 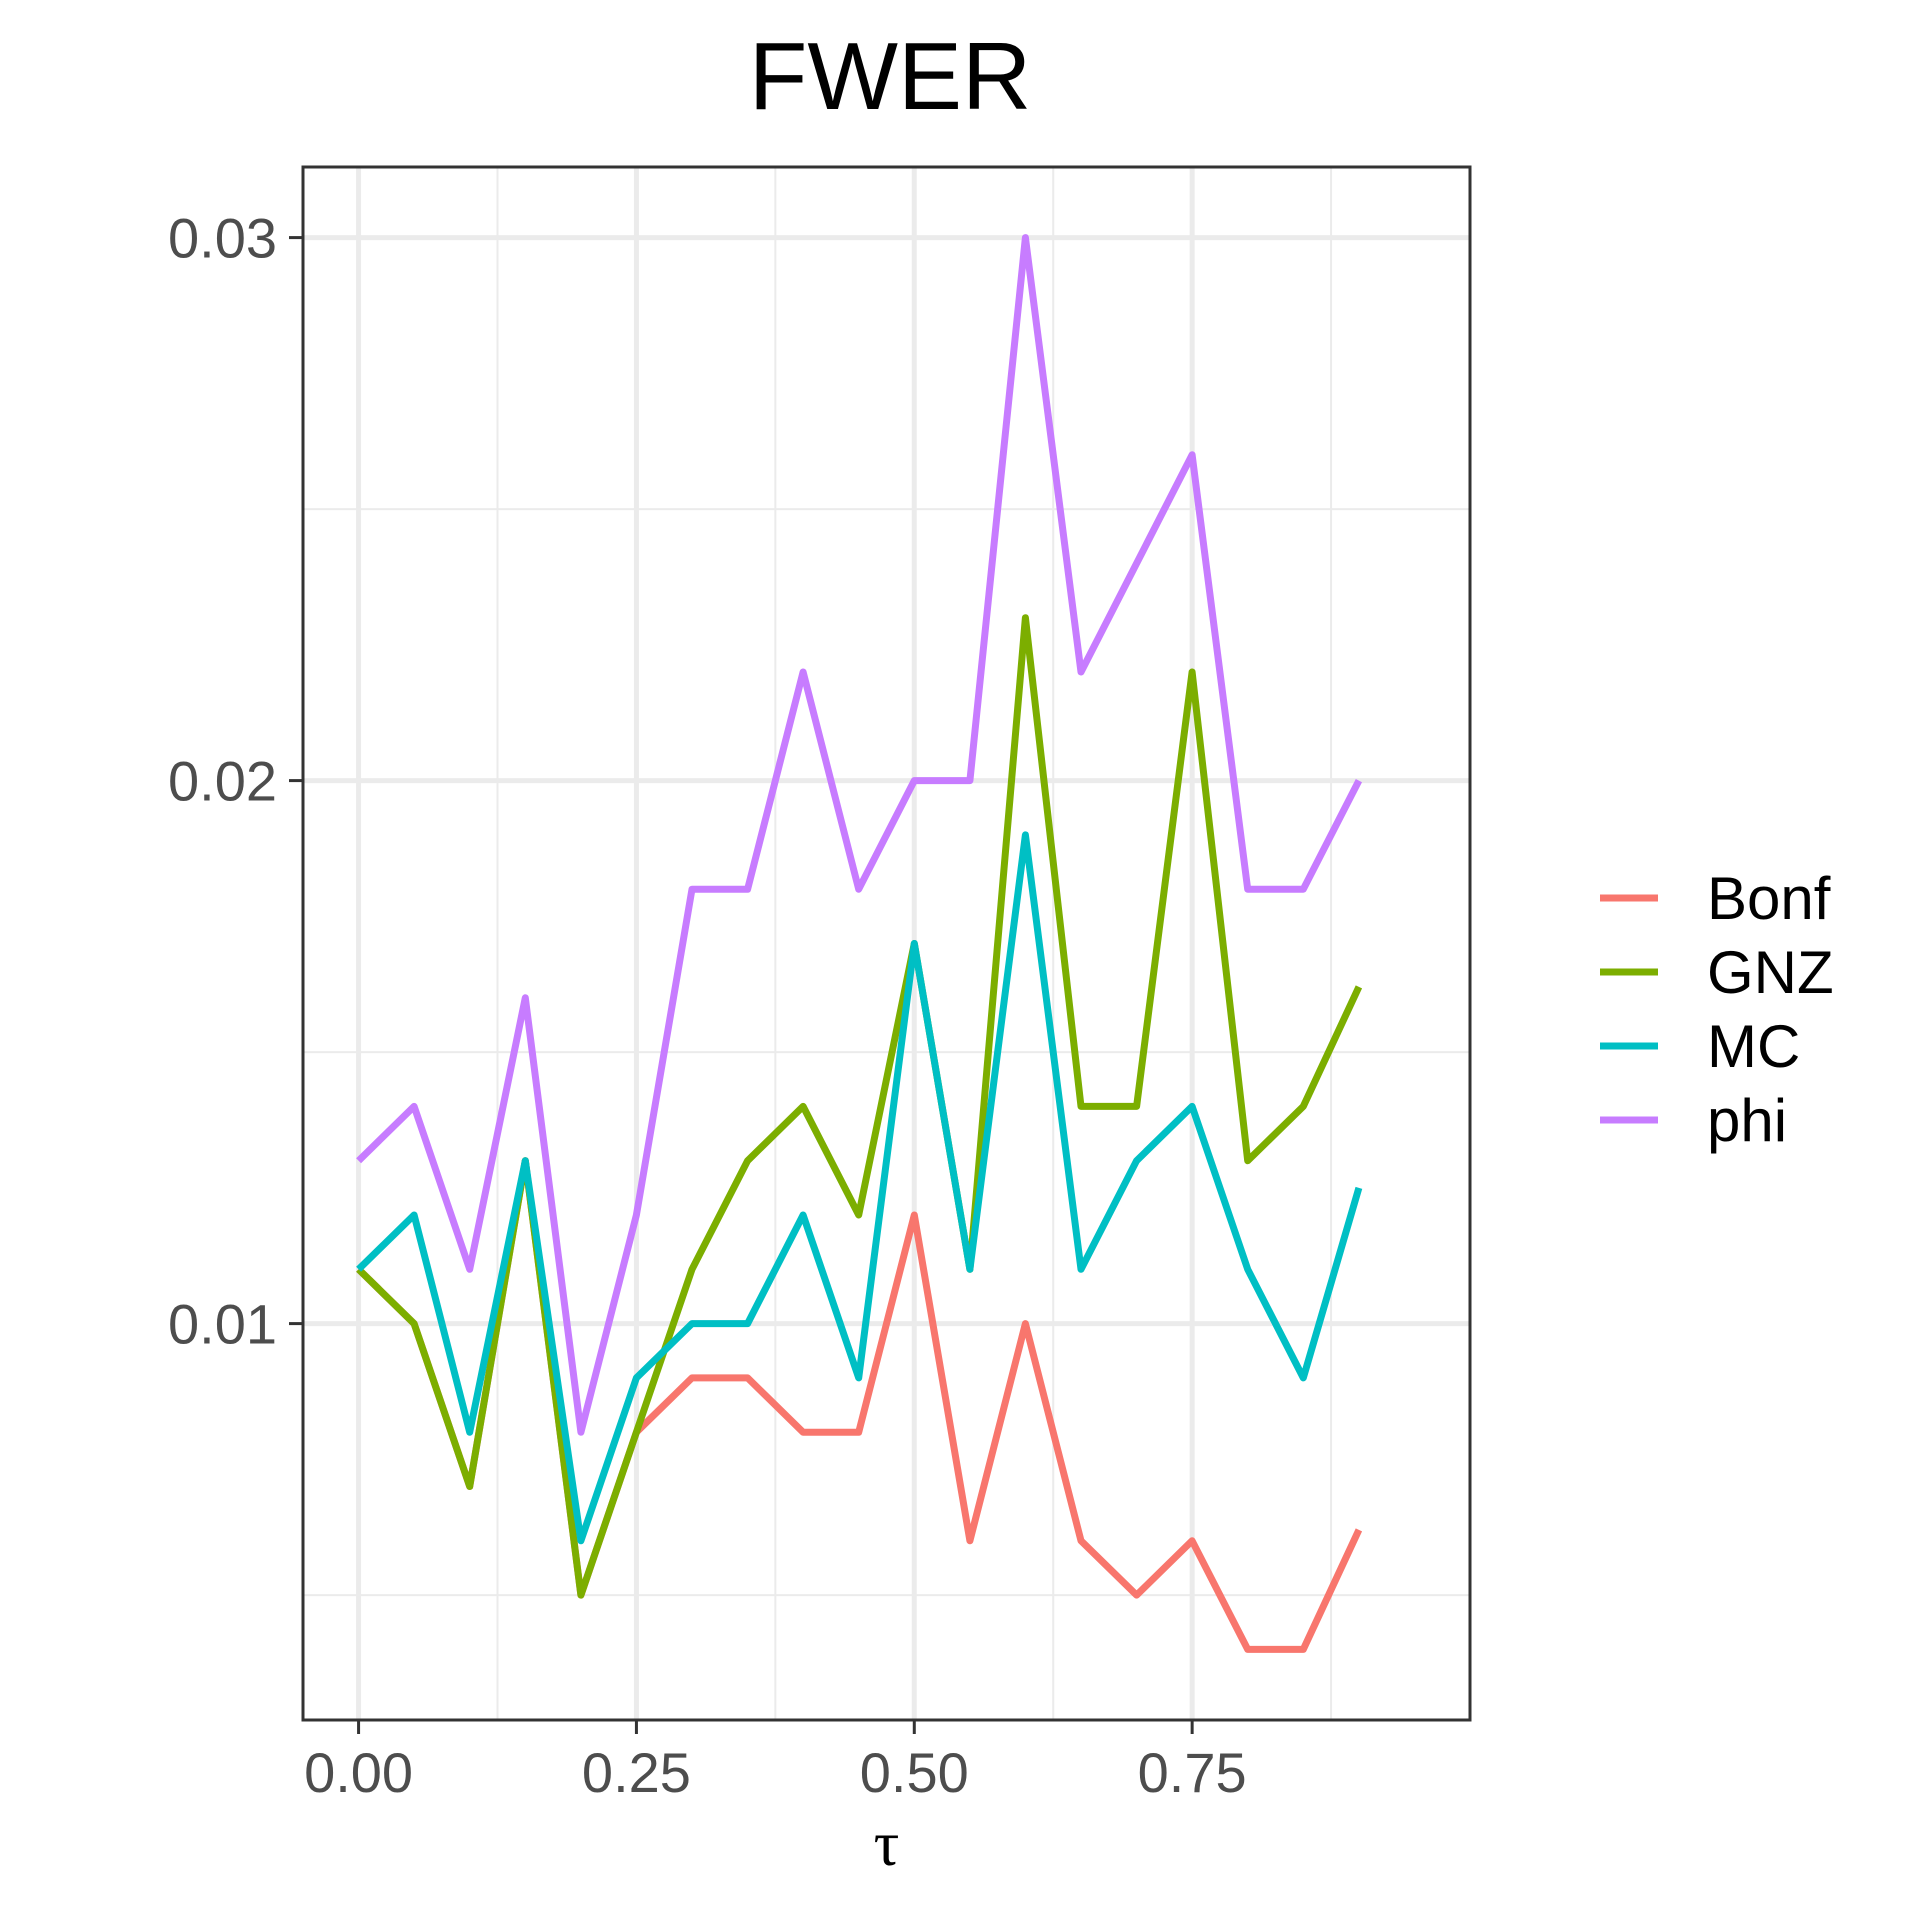 I want to click on legend: Bonf GNZ MC phi, so click(x=1717, y=1009).